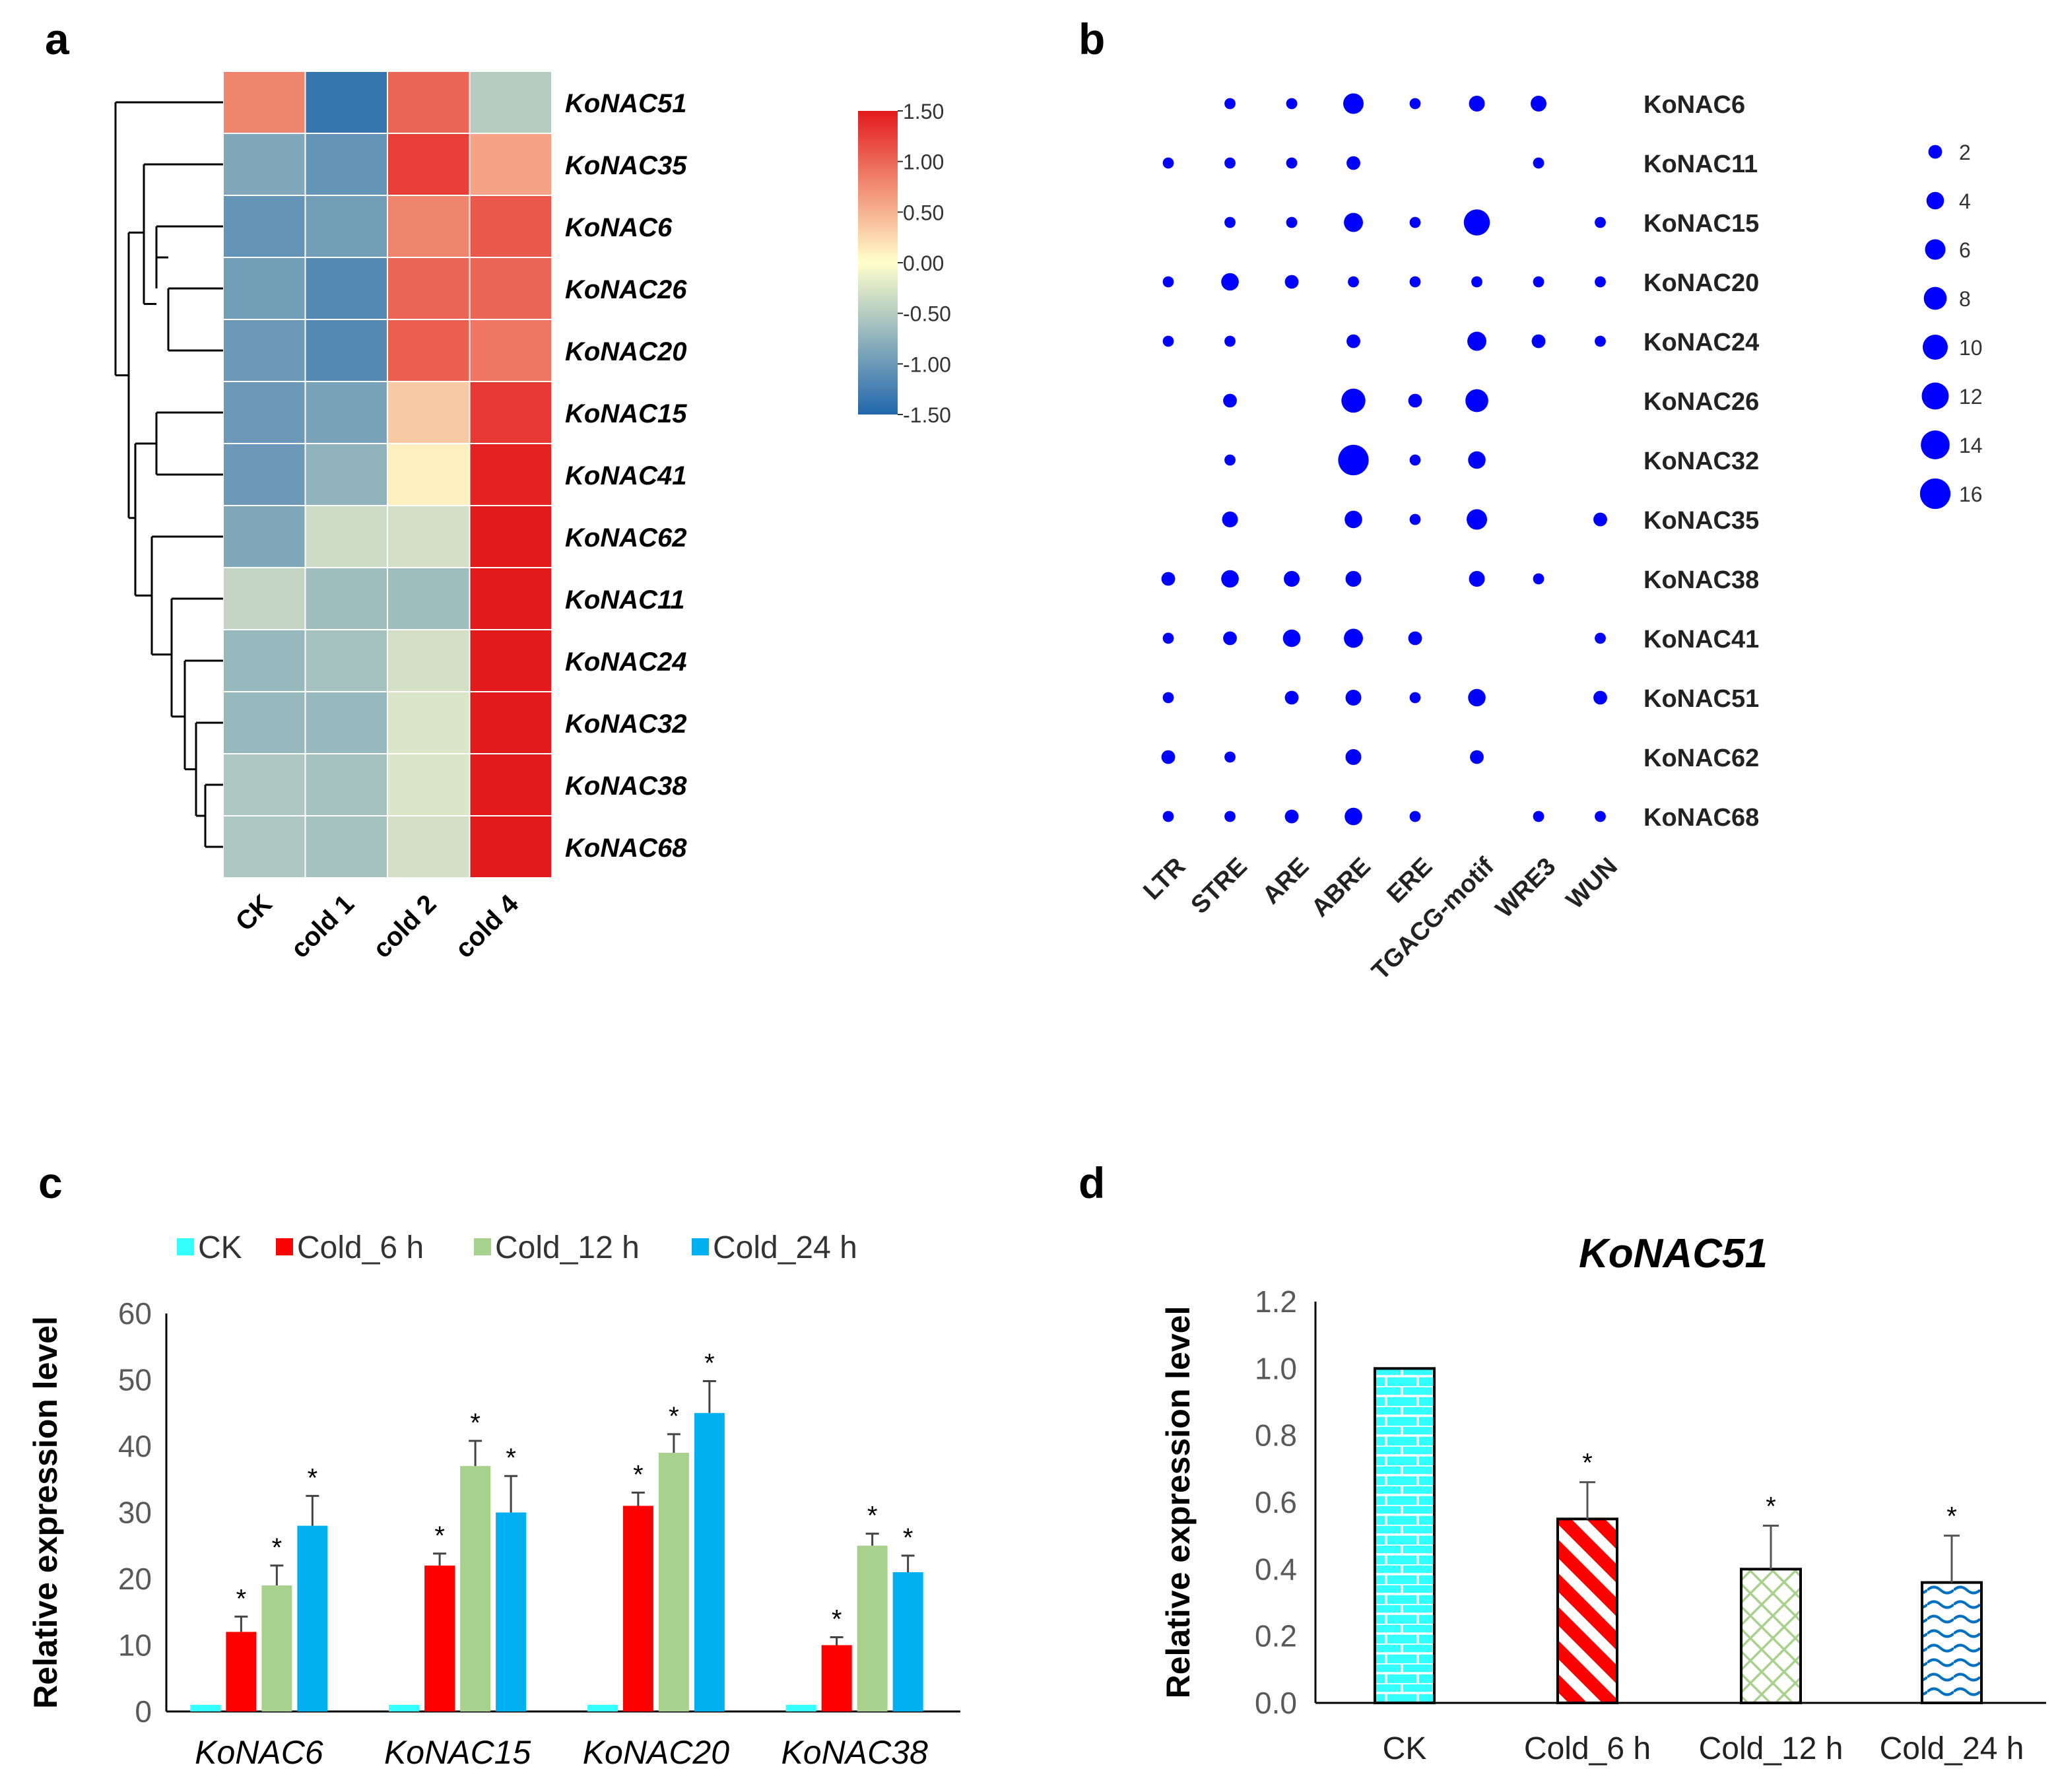 This screenshot has height=1792, width=2058. I want to click on bubble-konac35-abre, so click(1353, 519).